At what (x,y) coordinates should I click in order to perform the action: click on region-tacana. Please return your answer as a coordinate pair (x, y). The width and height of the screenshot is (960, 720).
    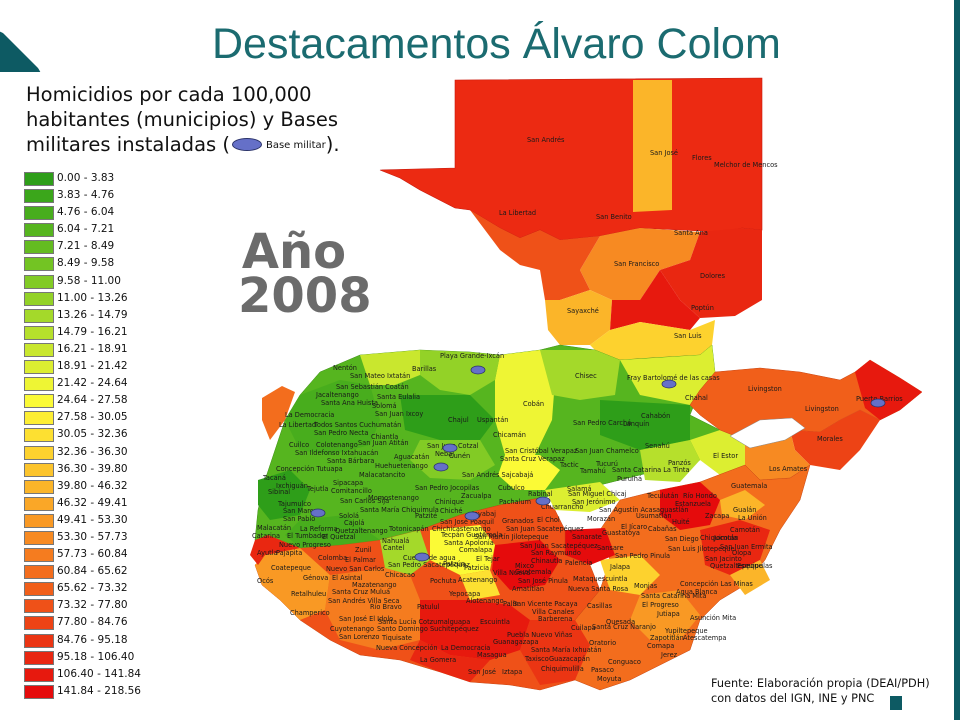
    Looking at the image, I should click on (284, 495).